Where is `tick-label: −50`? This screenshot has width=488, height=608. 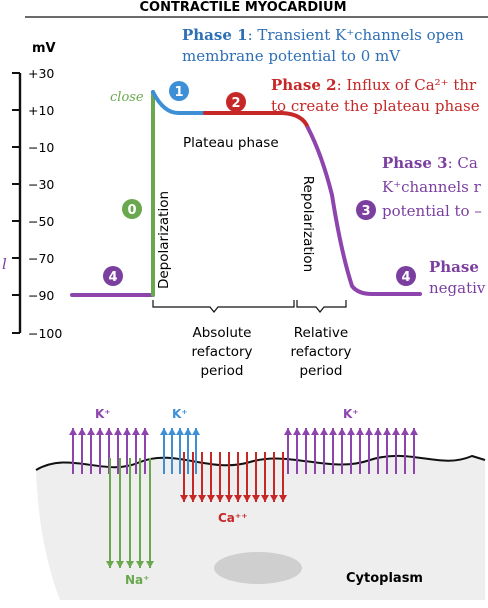
tick-label: −50 is located at coordinates (41, 221).